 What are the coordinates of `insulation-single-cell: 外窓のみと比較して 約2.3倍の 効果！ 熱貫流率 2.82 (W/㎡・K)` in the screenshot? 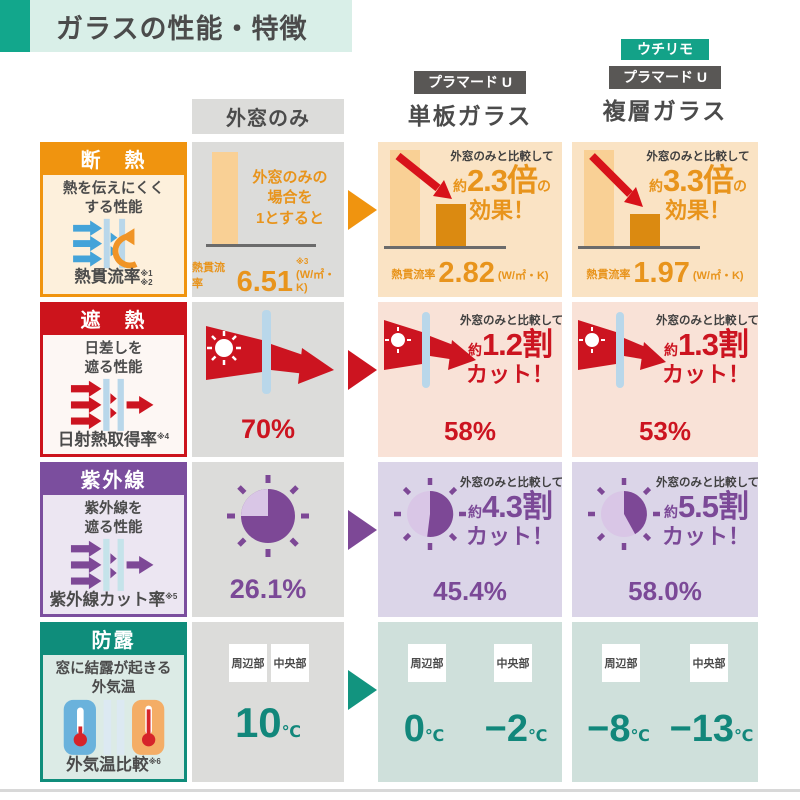 It's located at (470, 219).